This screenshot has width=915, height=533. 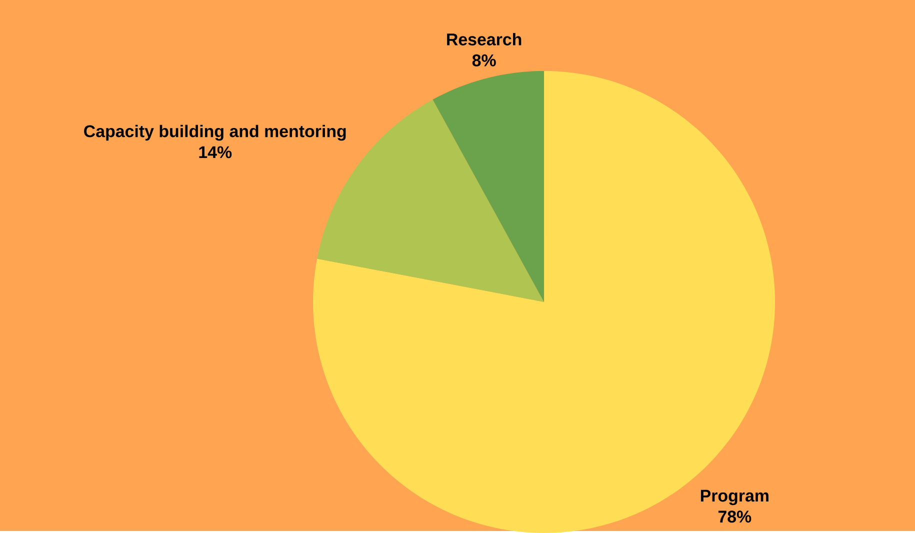 What do you see at coordinates (484, 60) in the screenshot?
I see `data-label: 8%` at bounding box center [484, 60].